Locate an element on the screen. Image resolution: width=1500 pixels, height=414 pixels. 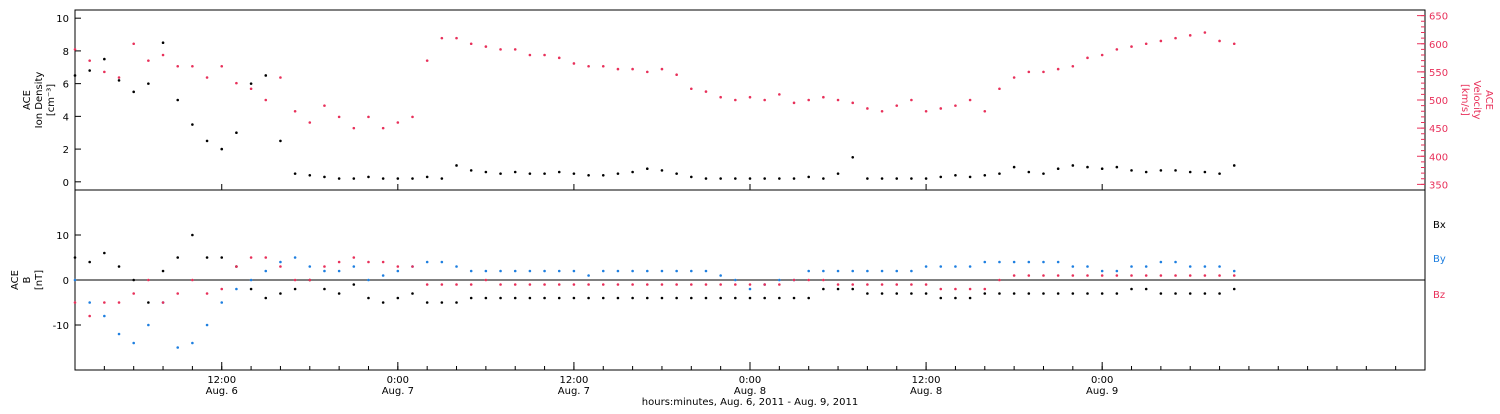
top-left-ylabel: ACE Ion Density [cm⁻³] is located at coordinates (39, 100).